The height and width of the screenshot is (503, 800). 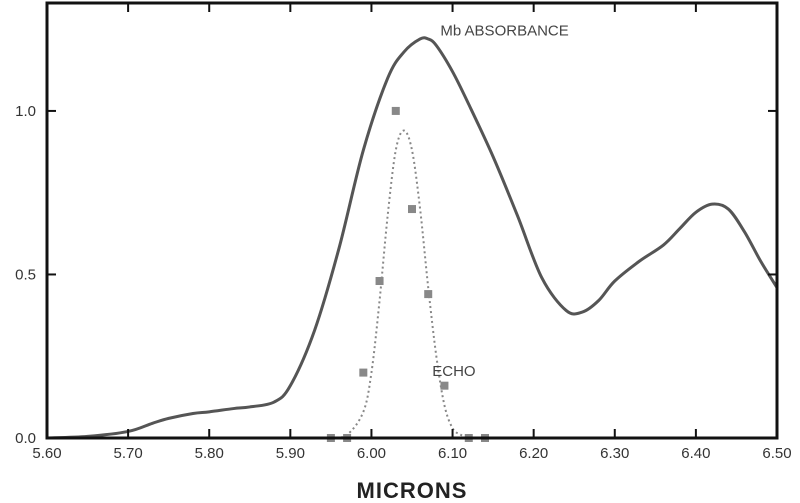 What do you see at coordinates (453, 371) in the screenshot?
I see `annotation-echo: ECHO` at bounding box center [453, 371].